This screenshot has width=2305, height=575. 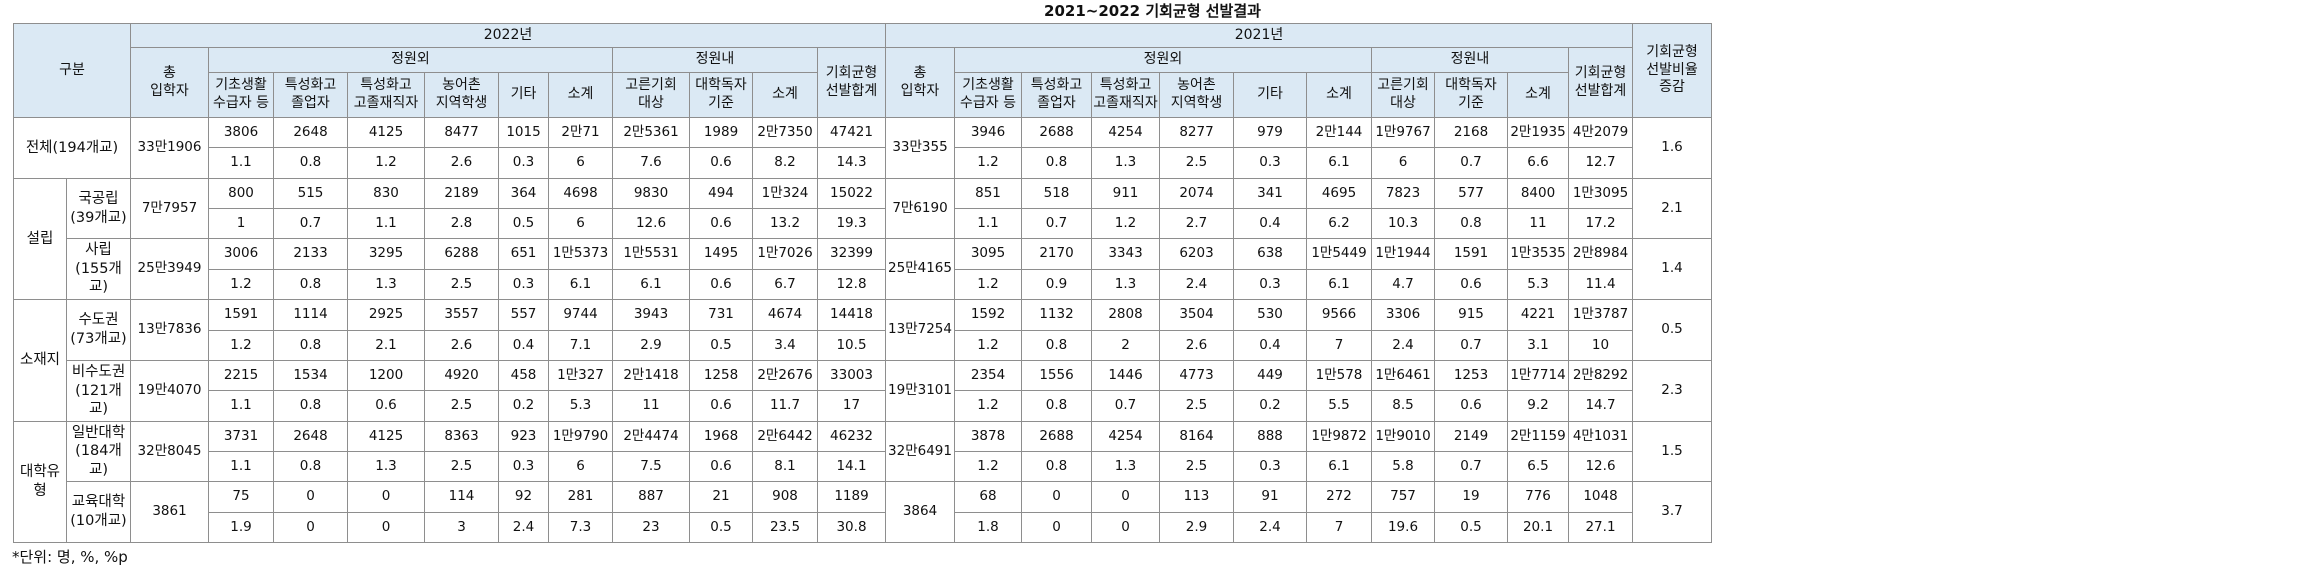 What do you see at coordinates (1672, 70) in the screenshot?
I see `header-ratio-change: 기회균형 선발비율 증감` at bounding box center [1672, 70].